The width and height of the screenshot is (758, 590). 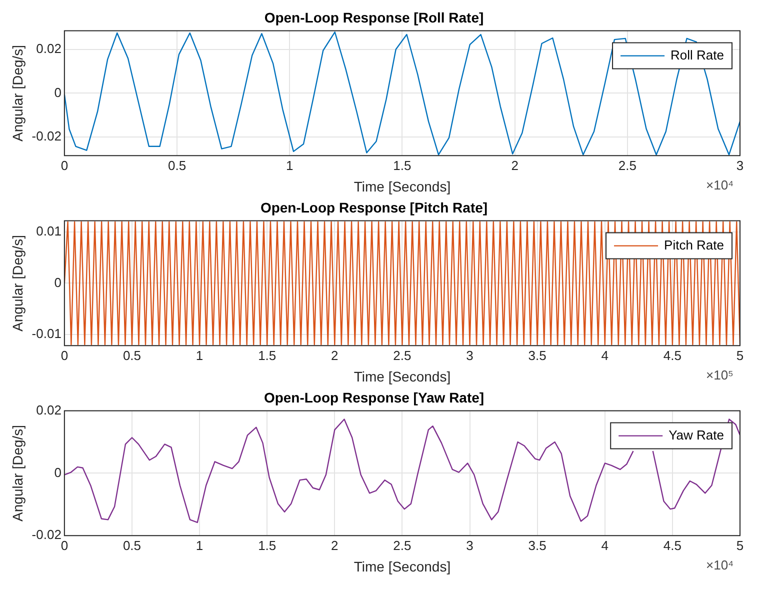 I want to click on y-tick-label: -0.01, so click(x=47, y=333).